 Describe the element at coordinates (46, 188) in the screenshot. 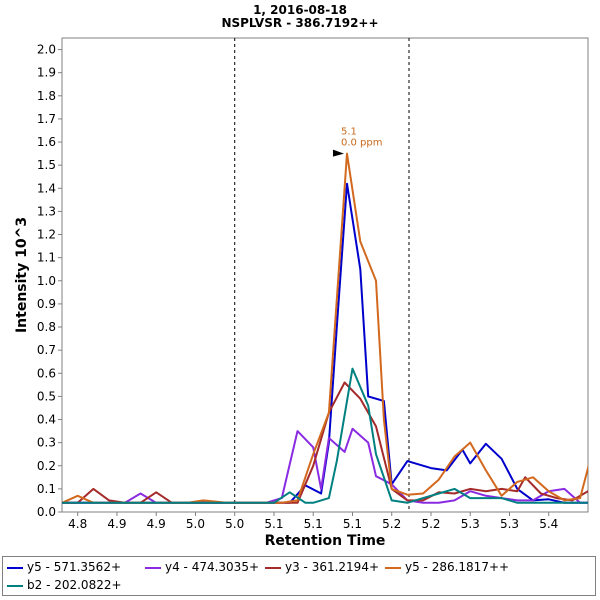

I see `y-tick-label: 1.4` at that location.